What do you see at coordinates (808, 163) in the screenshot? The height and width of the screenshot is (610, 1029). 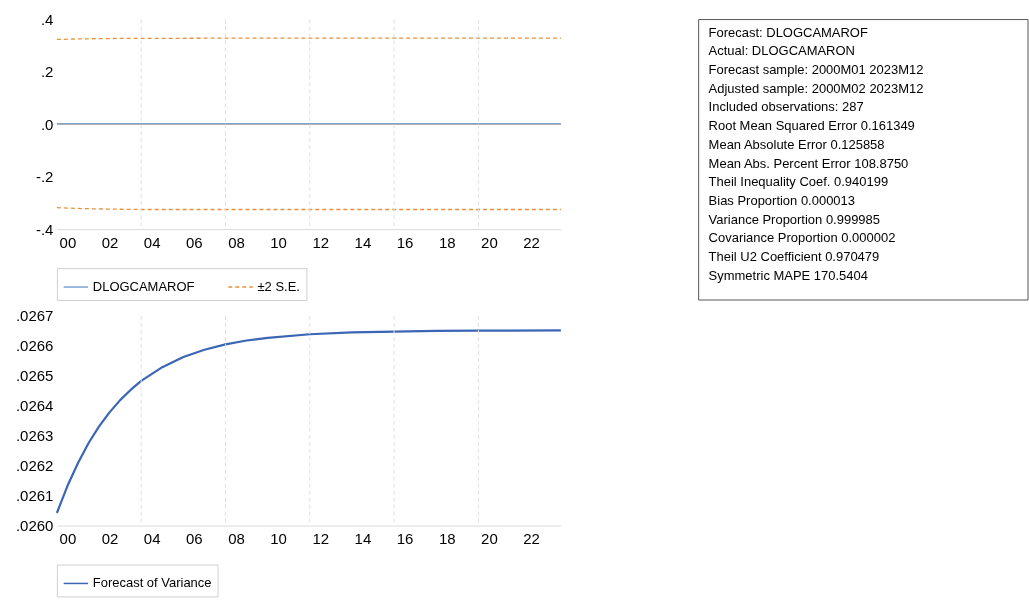 I see `text: Mean Abs. Percent Error 108.8750` at bounding box center [808, 163].